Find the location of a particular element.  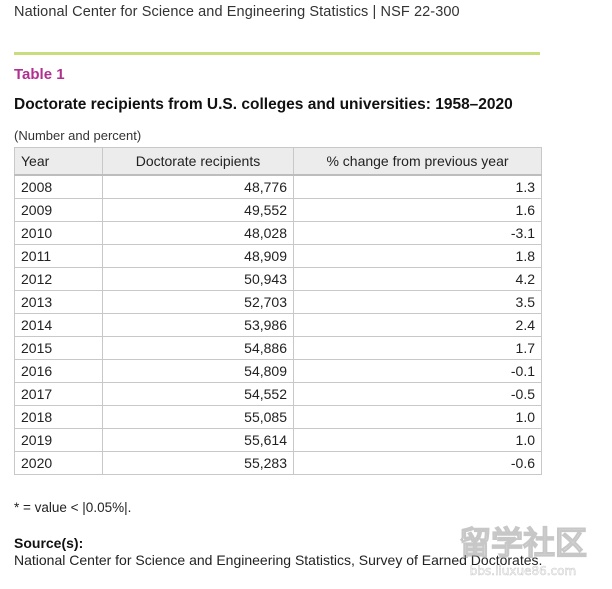

table-row: 2010 48,028 -3.1 is located at coordinates (278, 233).